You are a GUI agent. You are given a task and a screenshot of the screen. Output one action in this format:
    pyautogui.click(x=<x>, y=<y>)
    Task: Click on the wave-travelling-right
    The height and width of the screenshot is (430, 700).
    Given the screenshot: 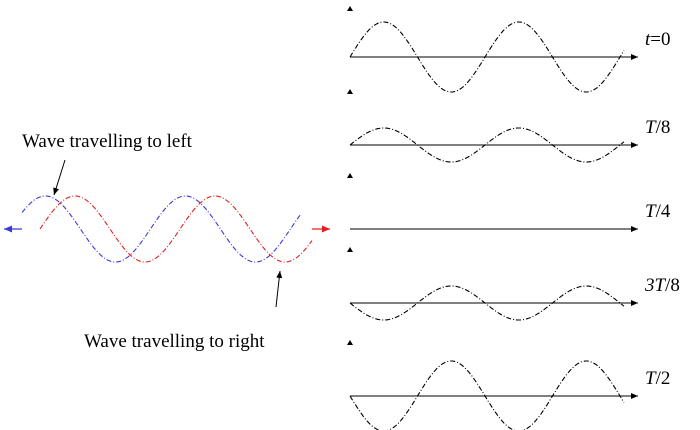 What is the action you would take?
    pyautogui.click(x=176, y=229)
    